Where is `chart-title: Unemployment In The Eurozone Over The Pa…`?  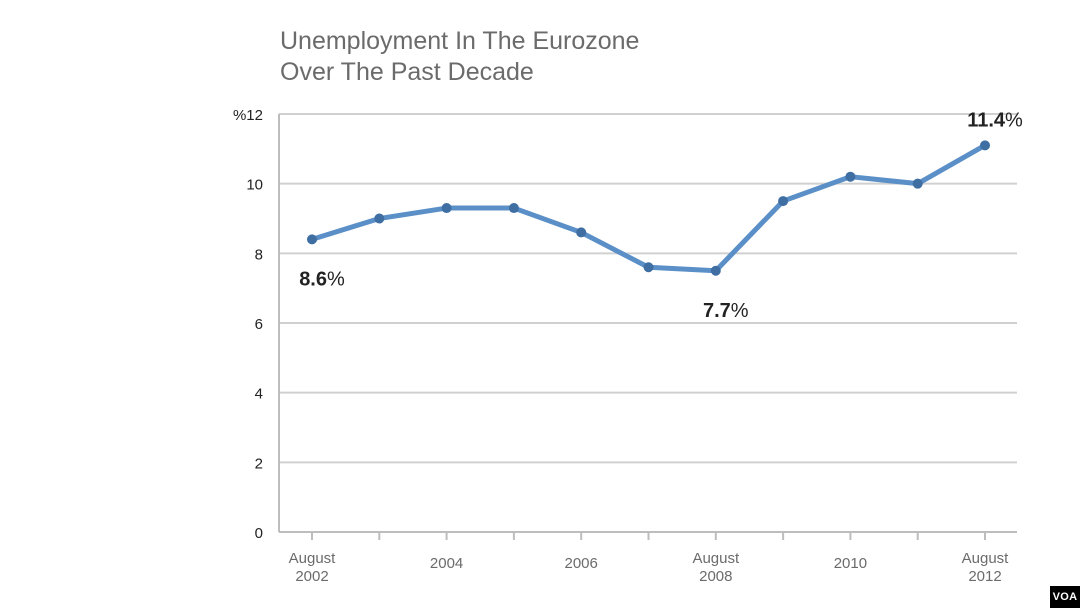
chart-title: Unemployment In The Eurozone Over The Pa… is located at coordinates (459, 57).